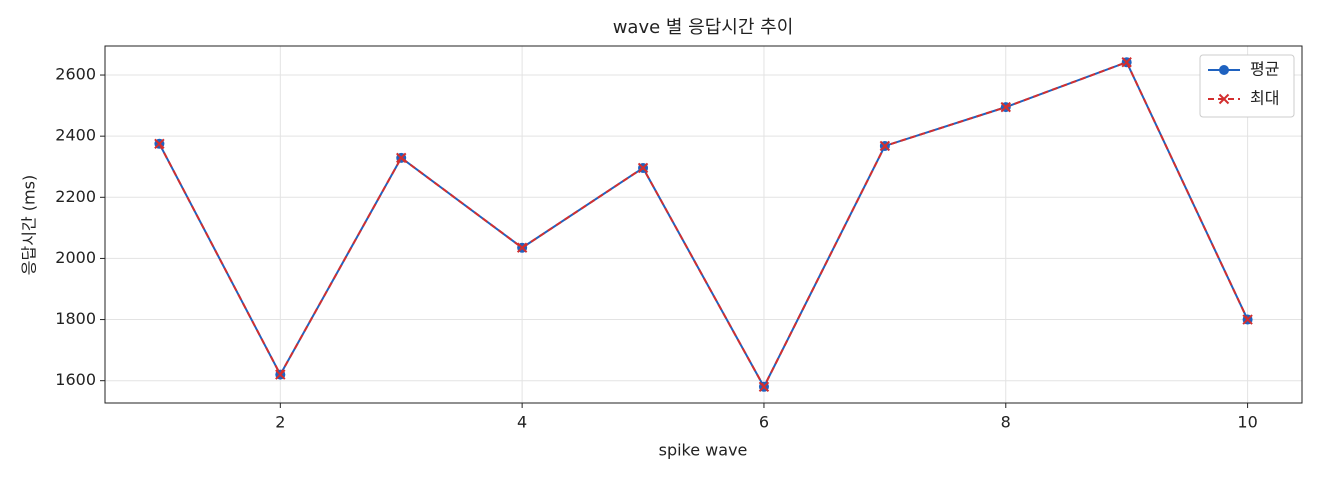 This screenshot has width=1320, height=480. Describe the element at coordinates (1264, 69) in the screenshot. I see `legend-label: 평균` at that location.